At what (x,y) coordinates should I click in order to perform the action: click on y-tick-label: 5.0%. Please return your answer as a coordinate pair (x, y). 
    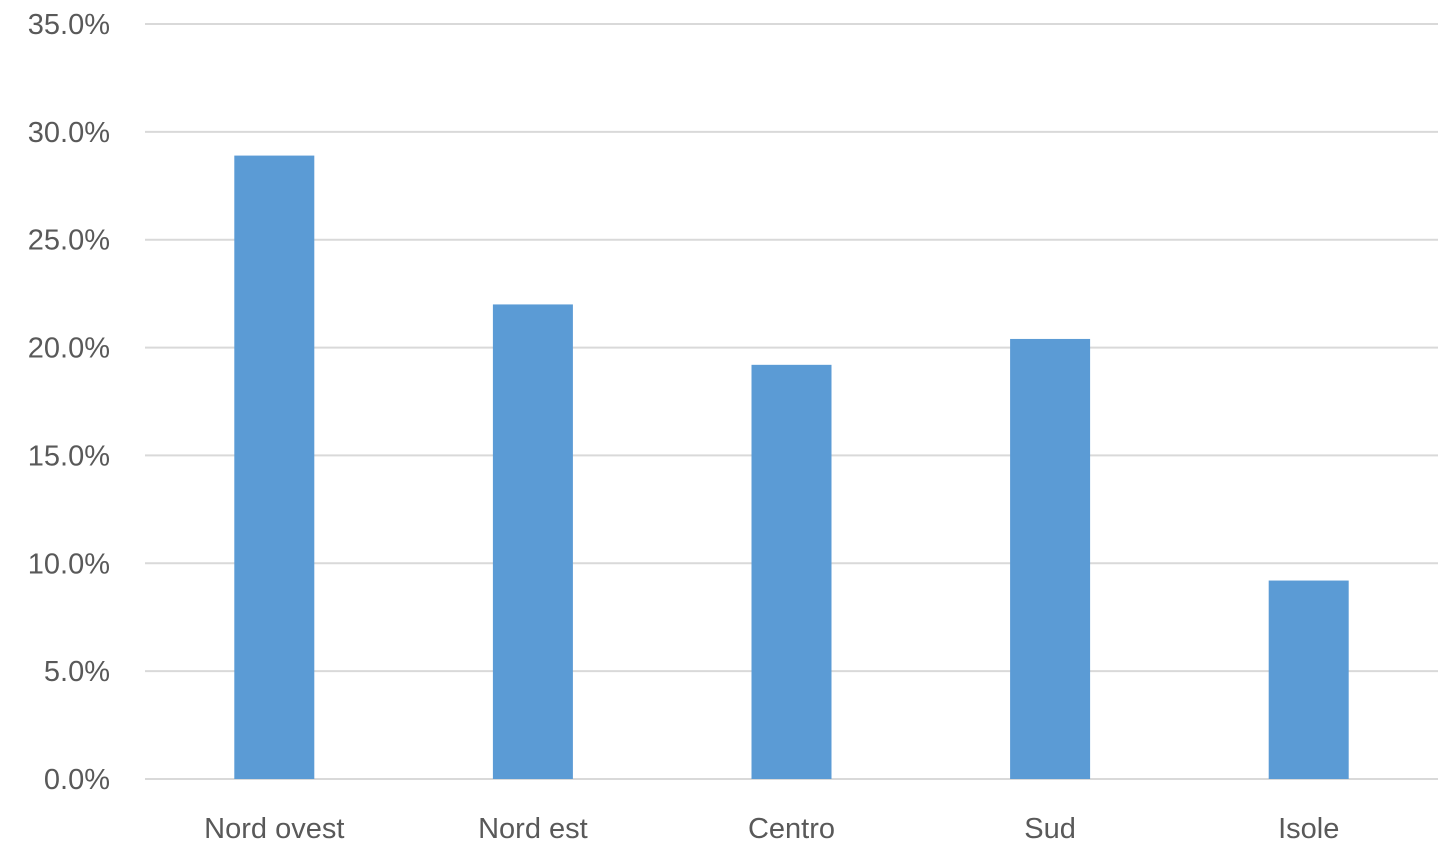
    Looking at the image, I should click on (77, 672).